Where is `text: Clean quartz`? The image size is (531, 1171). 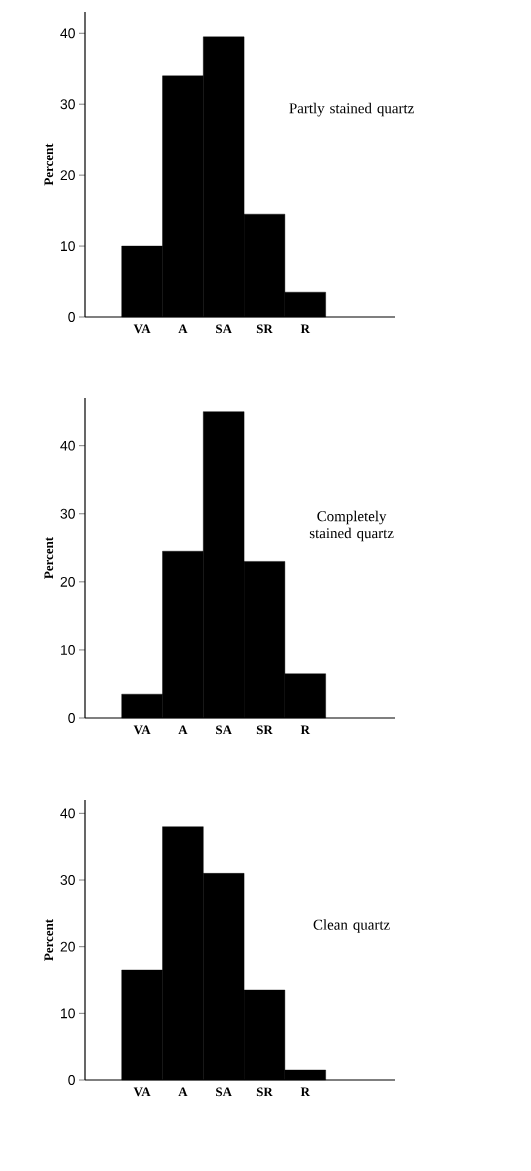
text: Clean quartz is located at coordinates (351, 926).